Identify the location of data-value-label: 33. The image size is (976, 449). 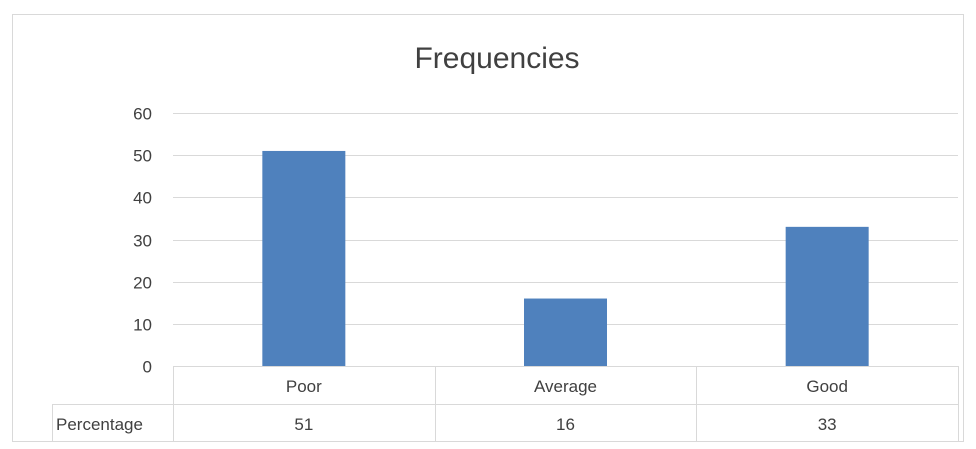
(827, 424).